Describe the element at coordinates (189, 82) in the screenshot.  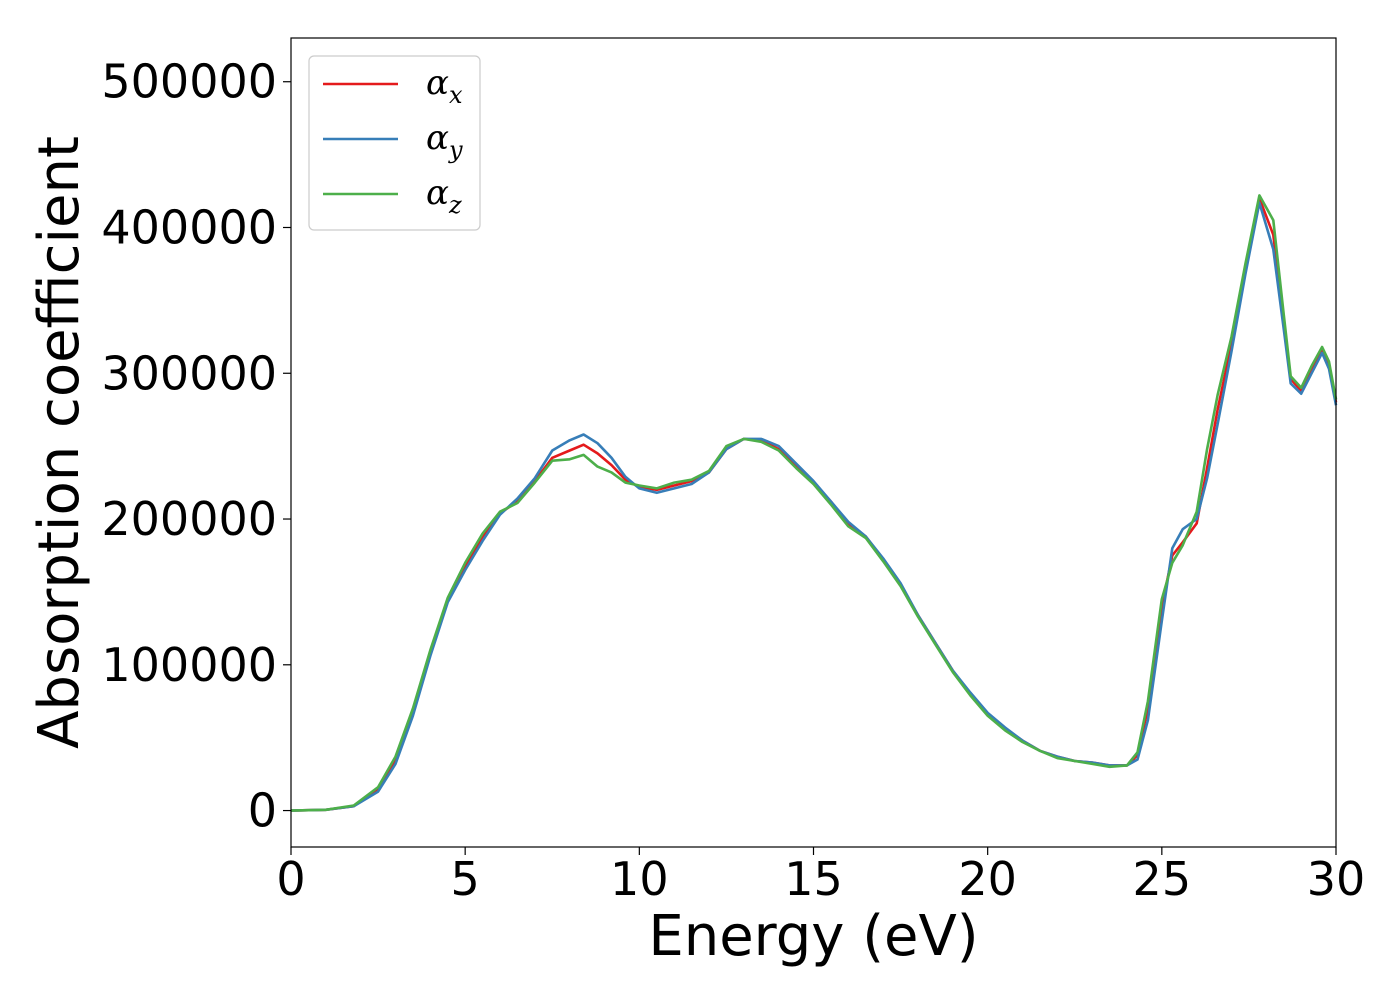
I see `y-tick-label: 500000` at that location.